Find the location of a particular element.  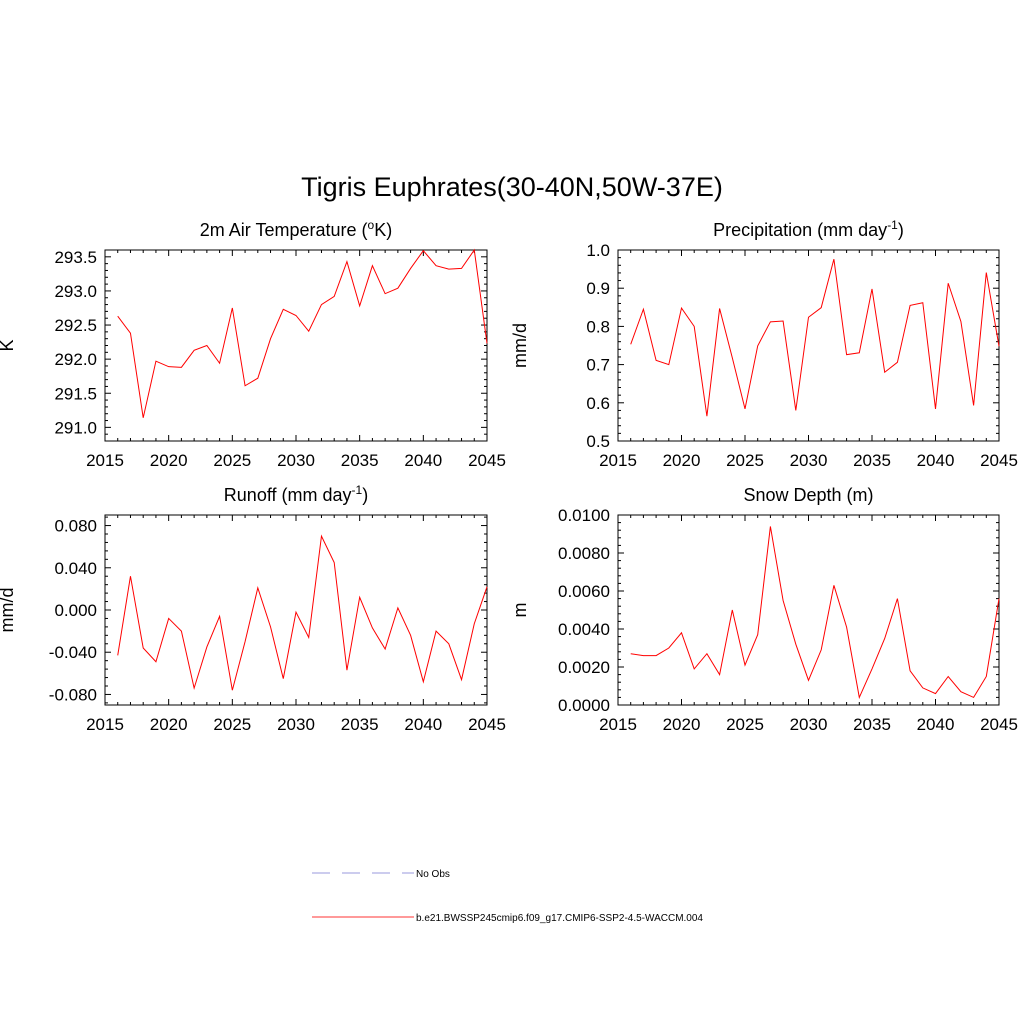

snow-depth-x-tick-label: 2030 is located at coordinates (809, 724).